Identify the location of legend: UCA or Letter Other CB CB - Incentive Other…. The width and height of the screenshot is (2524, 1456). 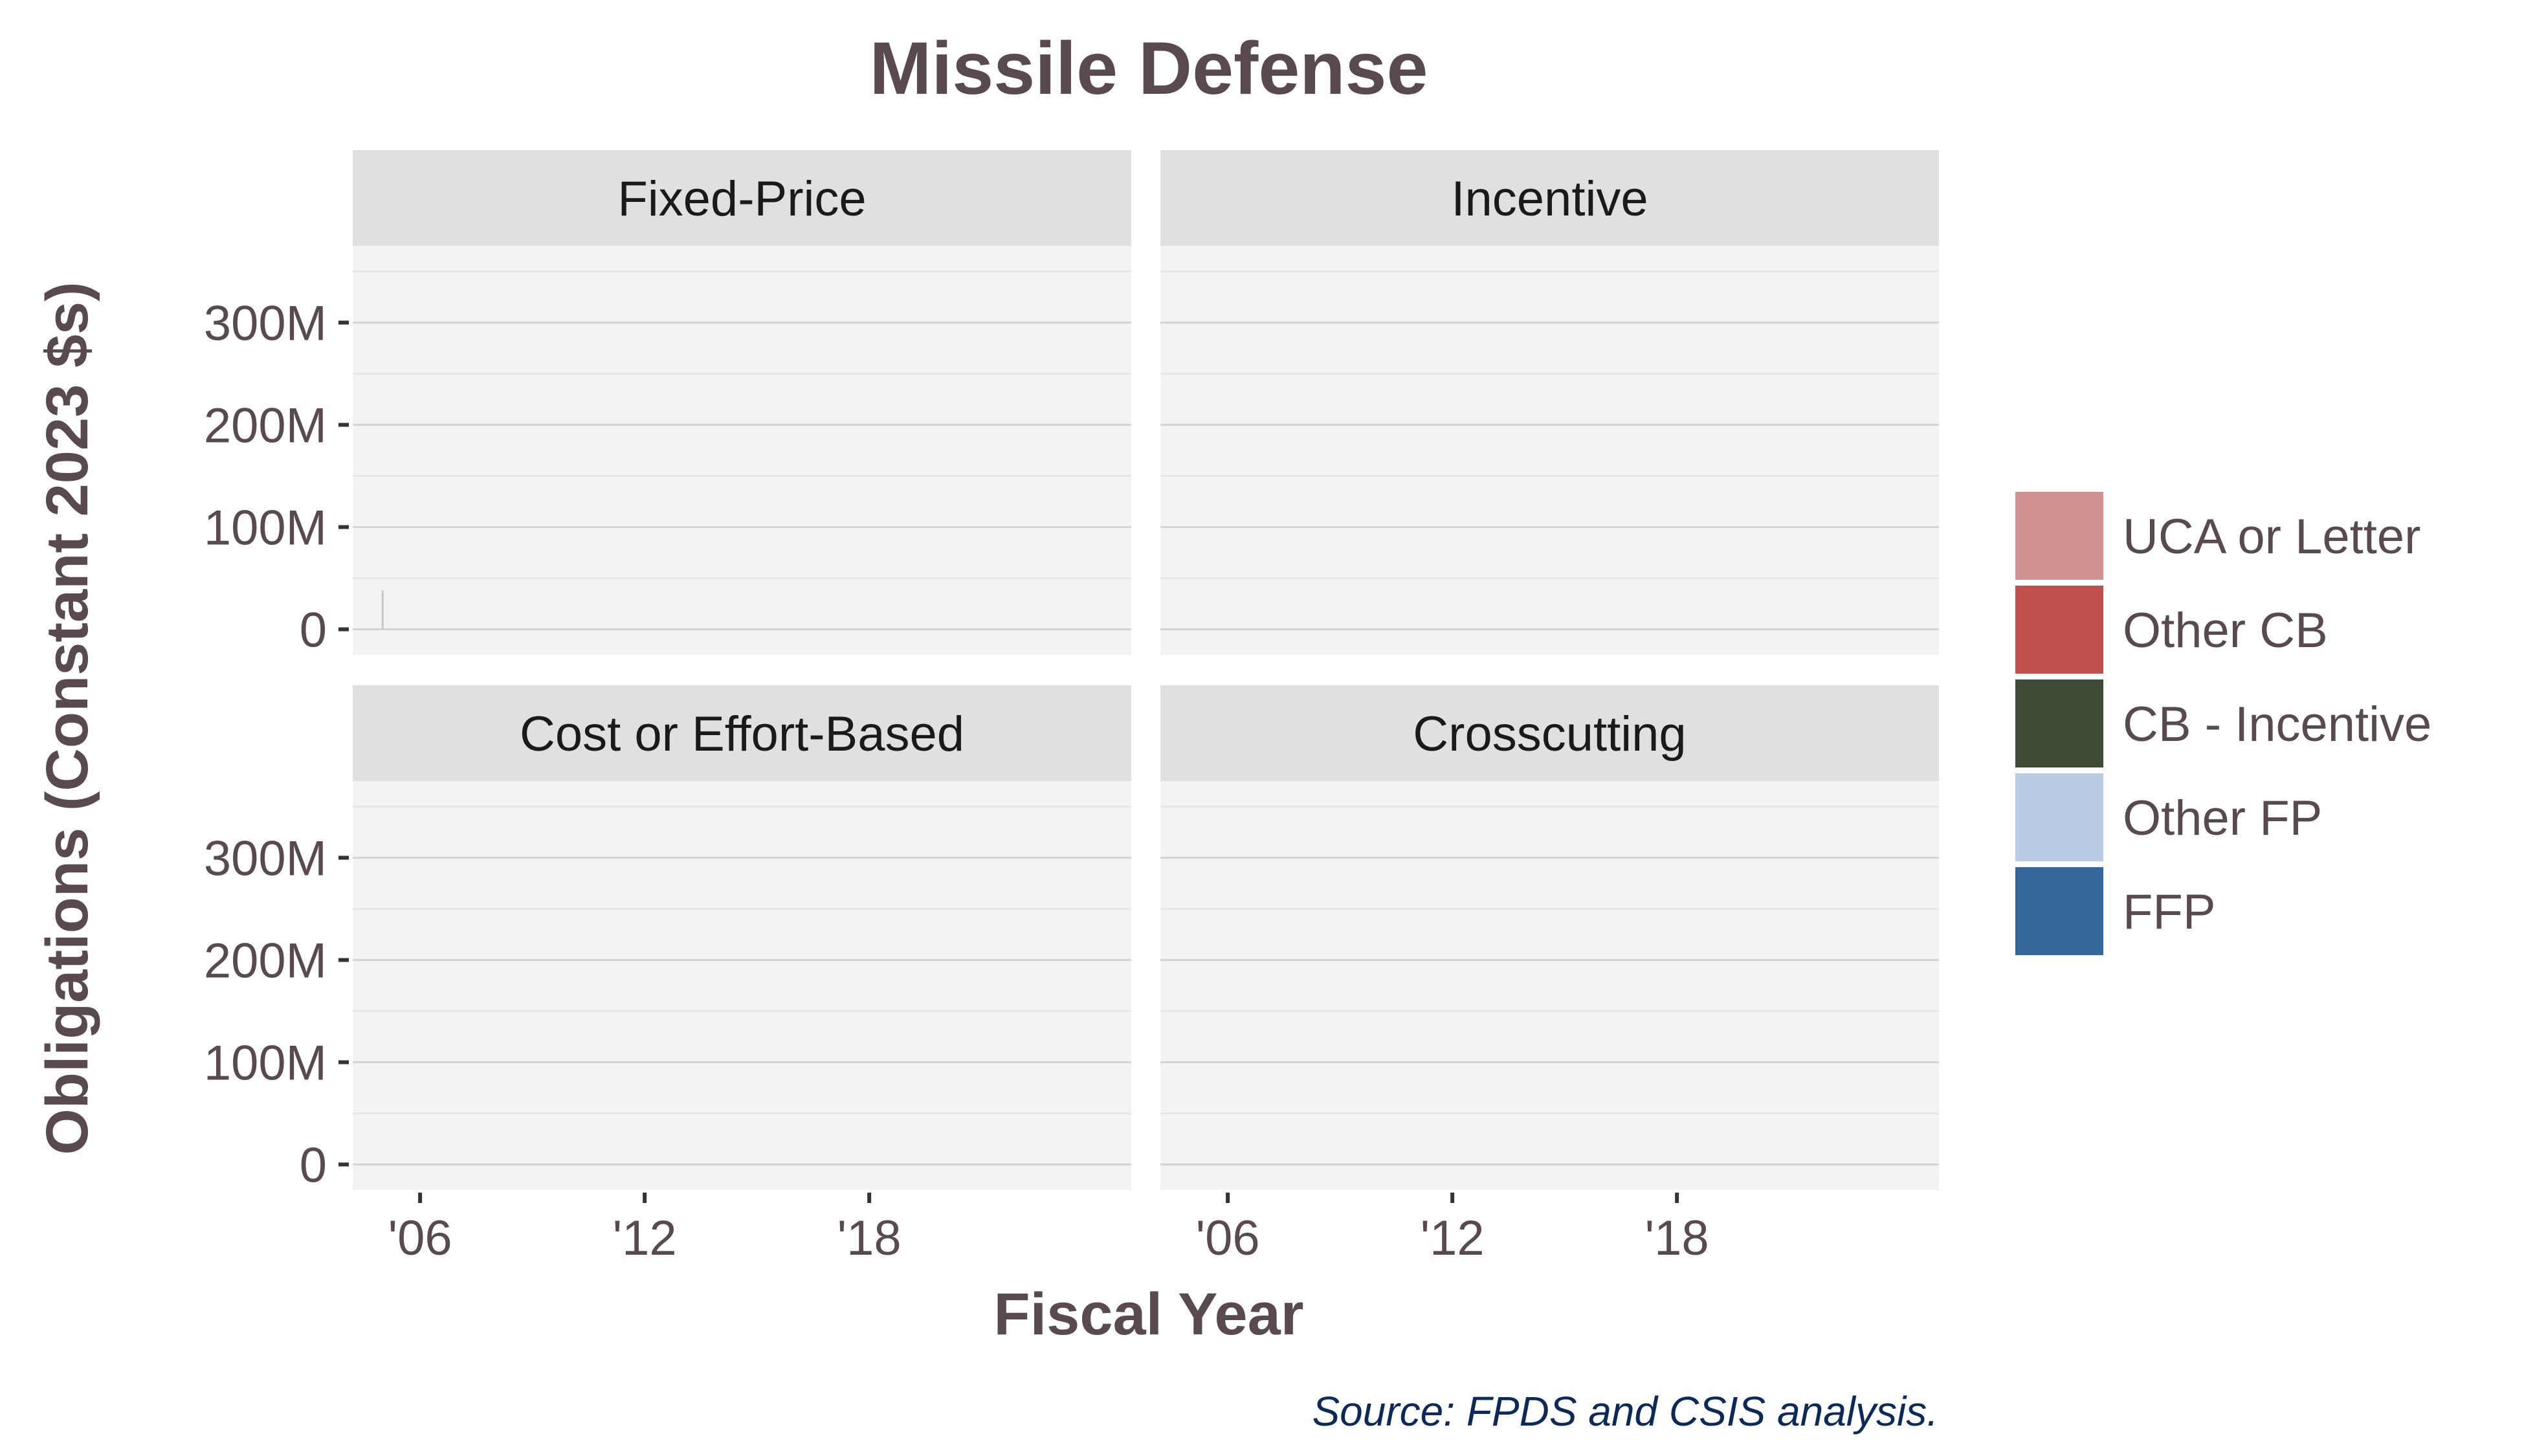
(2222, 723).